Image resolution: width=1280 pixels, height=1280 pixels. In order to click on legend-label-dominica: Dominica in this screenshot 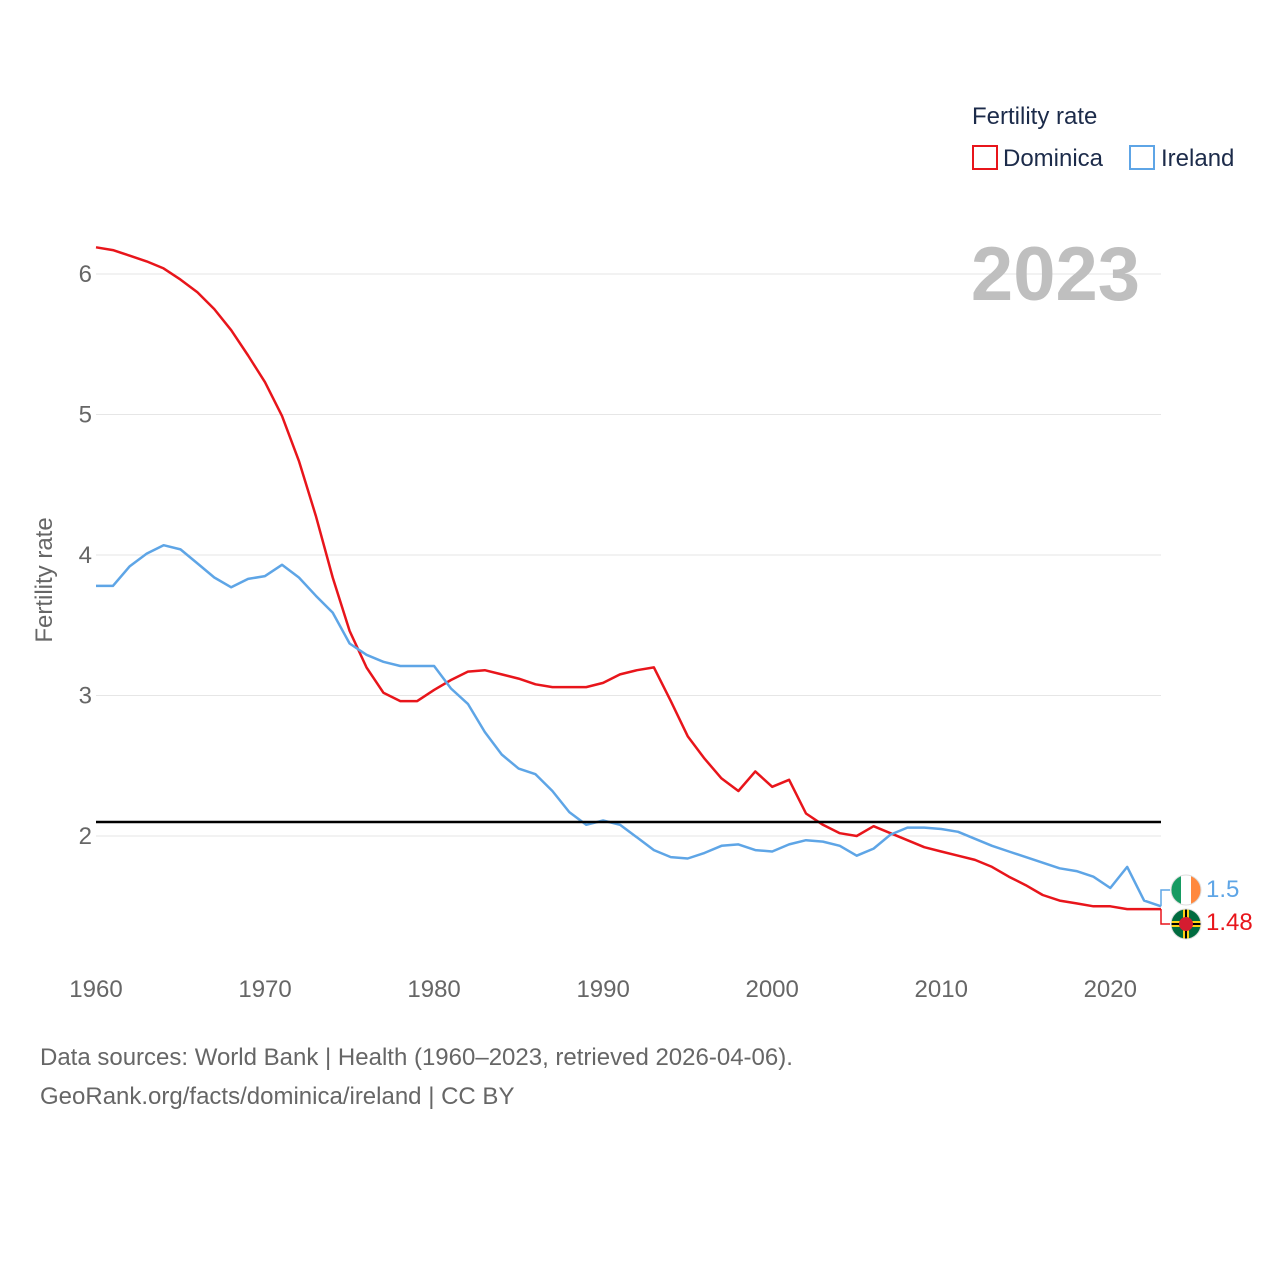, I will do `click(1053, 158)`.